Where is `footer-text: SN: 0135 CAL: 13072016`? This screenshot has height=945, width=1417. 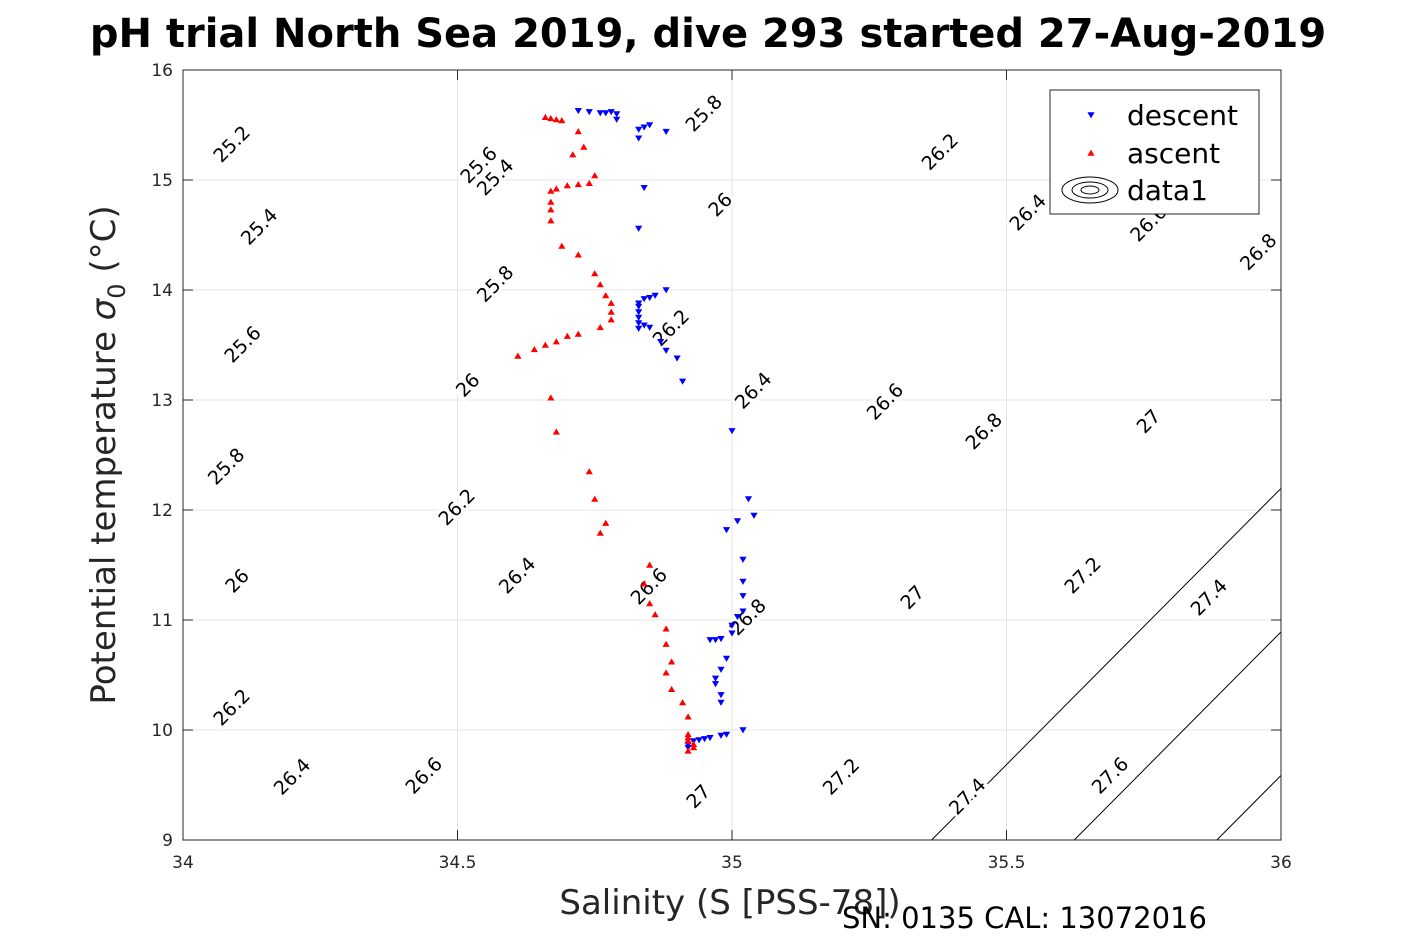 footer-text: SN: 0135 CAL: 13072016 is located at coordinates (1024, 918).